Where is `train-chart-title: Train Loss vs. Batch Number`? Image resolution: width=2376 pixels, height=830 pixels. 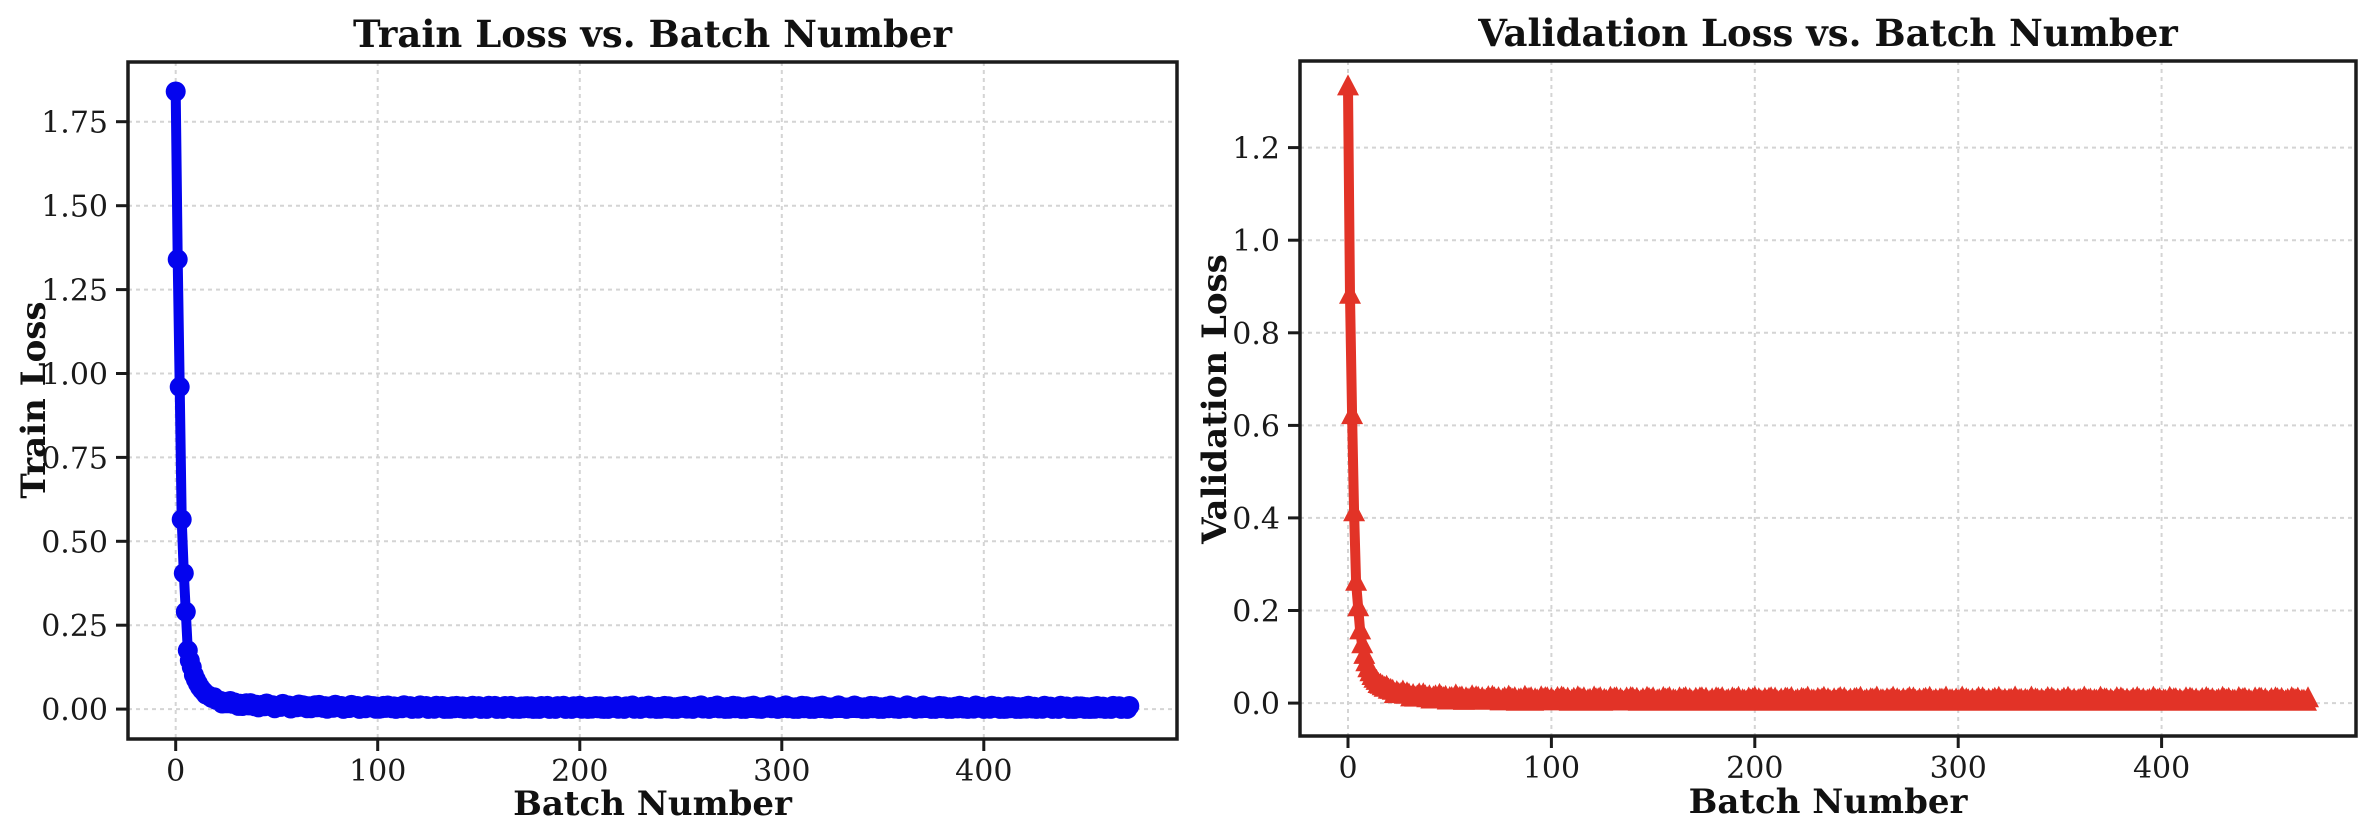 train-chart-title: Train Loss vs. Batch Number is located at coordinates (652, 34).